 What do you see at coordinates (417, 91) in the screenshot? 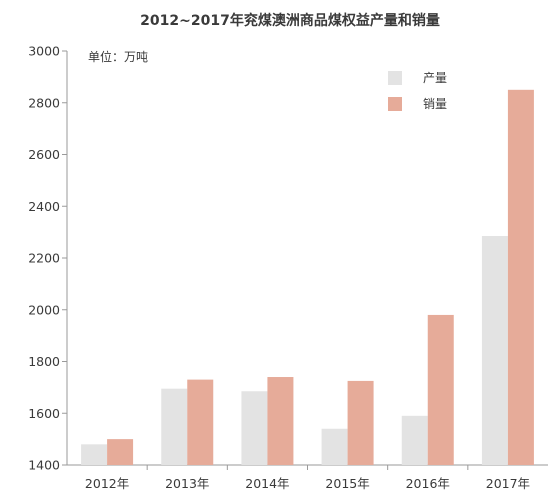
I see `legend: 产量 销量` at bounding box center [417, 91].